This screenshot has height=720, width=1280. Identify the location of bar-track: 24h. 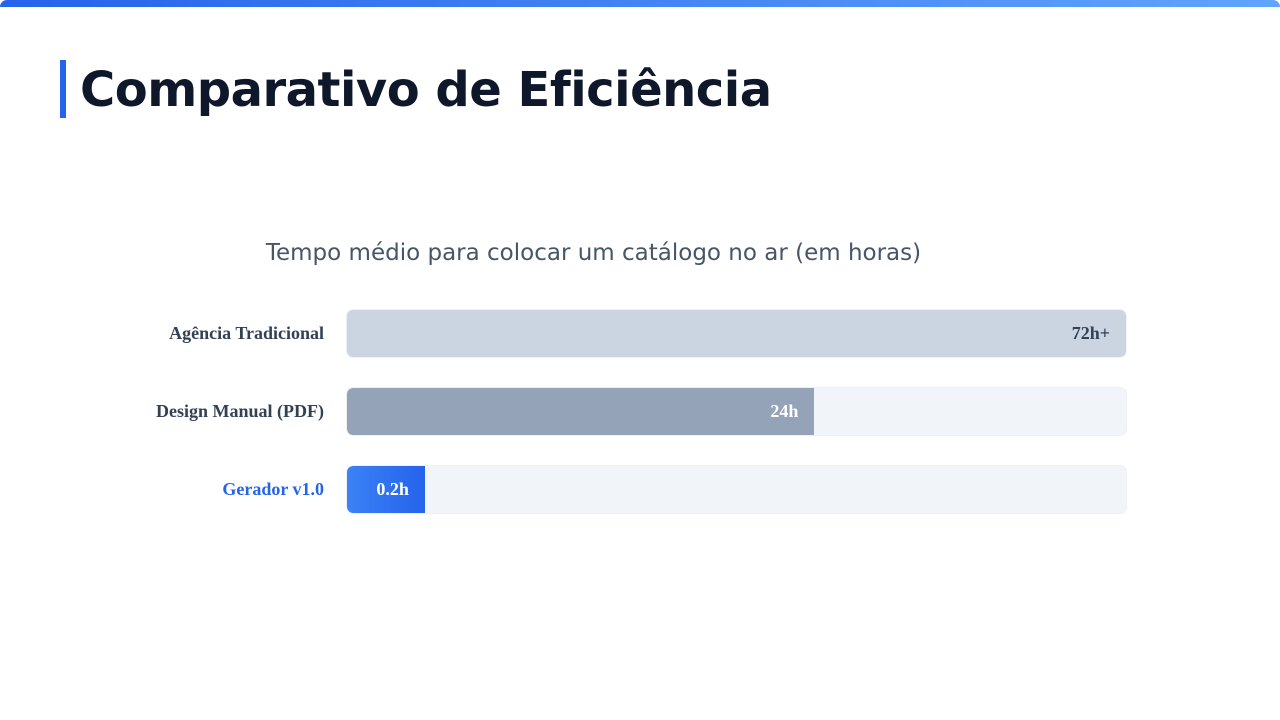
(736, 411).